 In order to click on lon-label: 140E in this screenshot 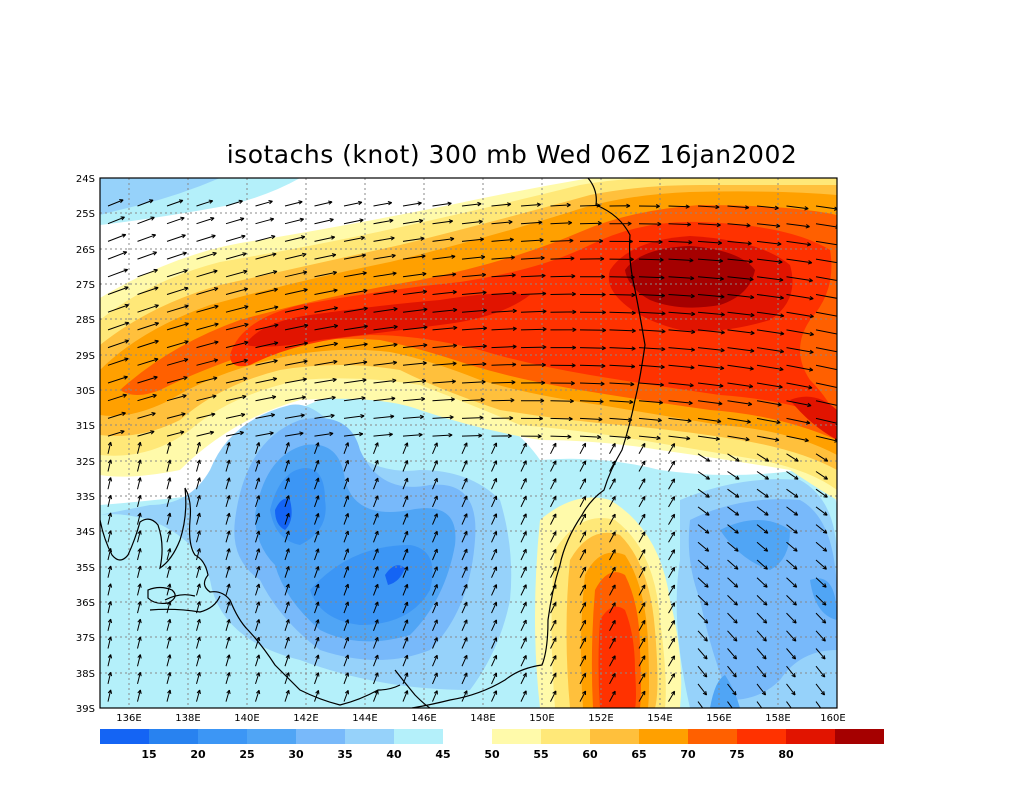, I will do `click(246, 718)`.